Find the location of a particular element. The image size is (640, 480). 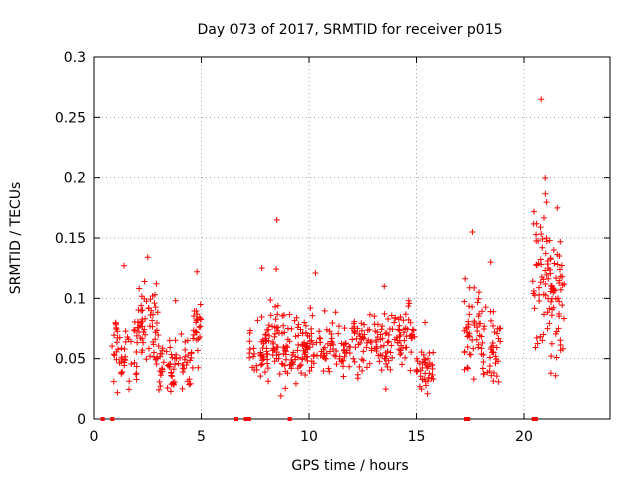

y-tick-label: 0.3 is located at coordinates (75, 58).